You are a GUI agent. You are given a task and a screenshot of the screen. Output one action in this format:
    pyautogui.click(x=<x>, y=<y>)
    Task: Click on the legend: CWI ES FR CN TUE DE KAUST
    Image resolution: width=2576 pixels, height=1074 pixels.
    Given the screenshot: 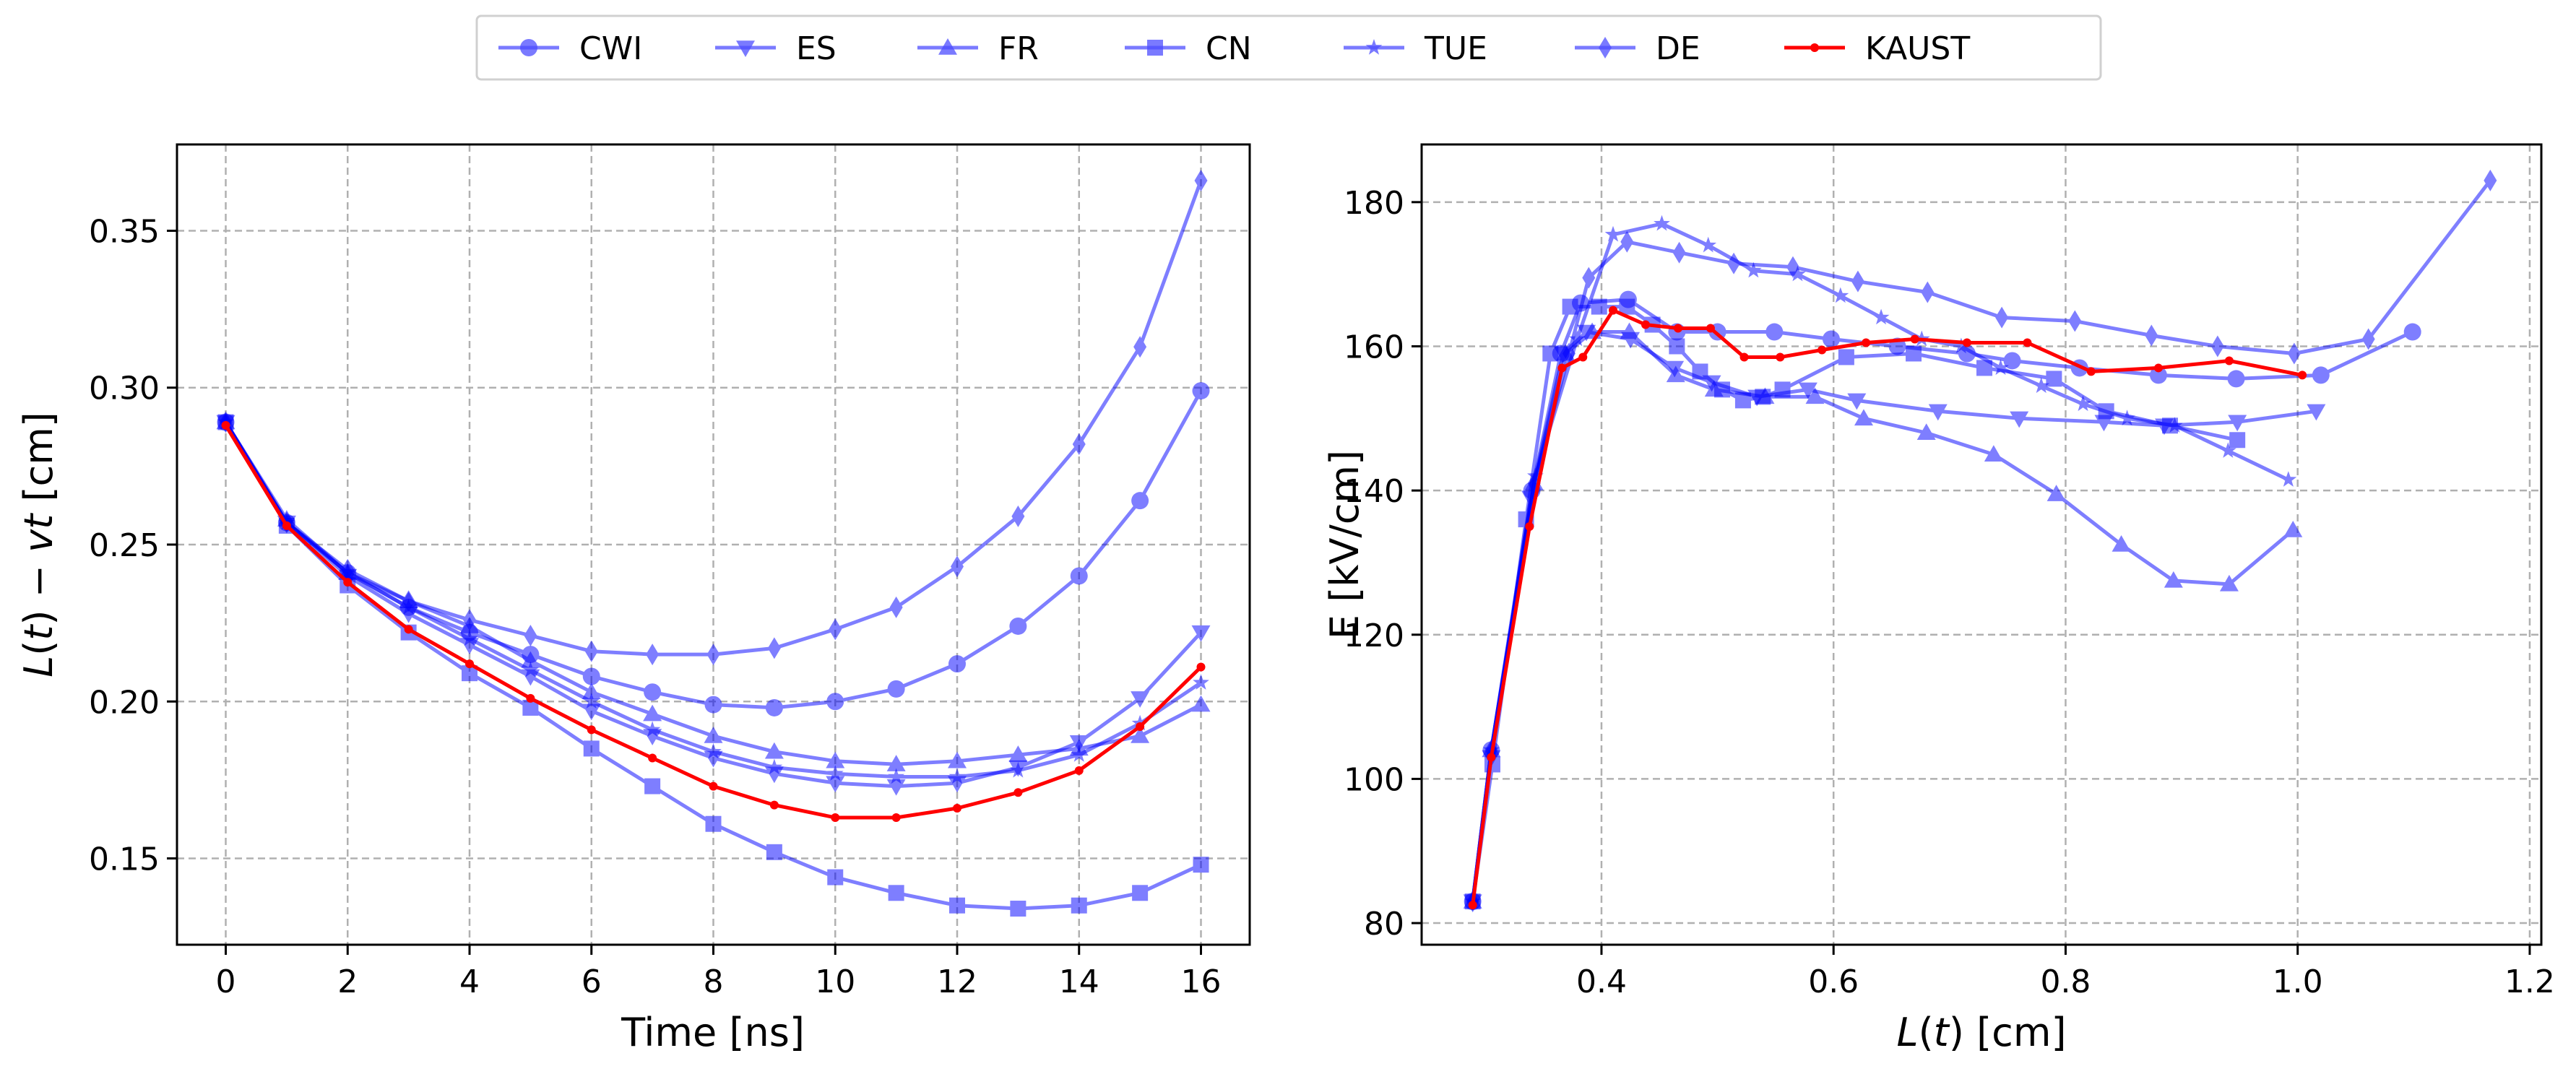 What is the action you would take?
    pyautogui.click(x=1288, y=47)
    